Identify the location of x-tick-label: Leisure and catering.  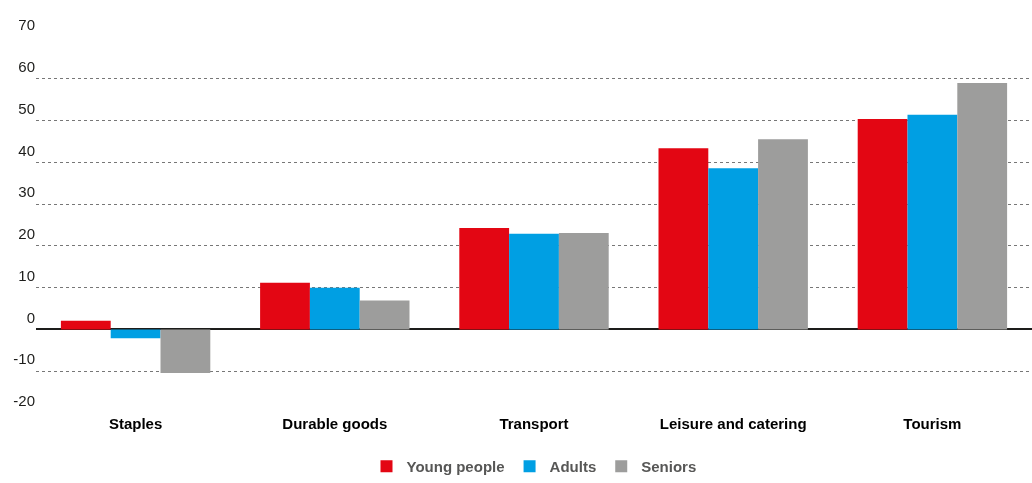
(733, 423).